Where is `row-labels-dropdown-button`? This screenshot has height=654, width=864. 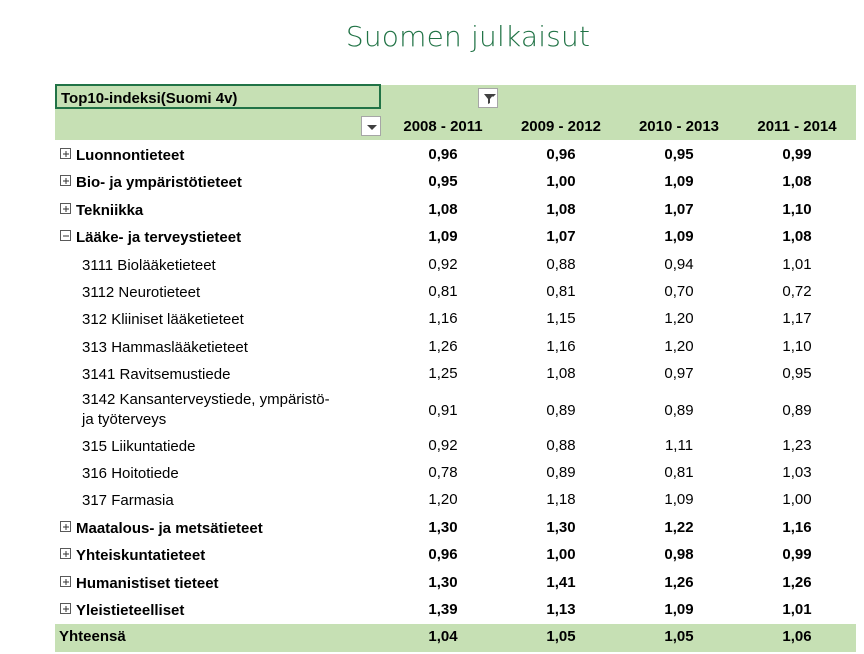
row-labels-dropdown-button is located at coordinates (371, 126).